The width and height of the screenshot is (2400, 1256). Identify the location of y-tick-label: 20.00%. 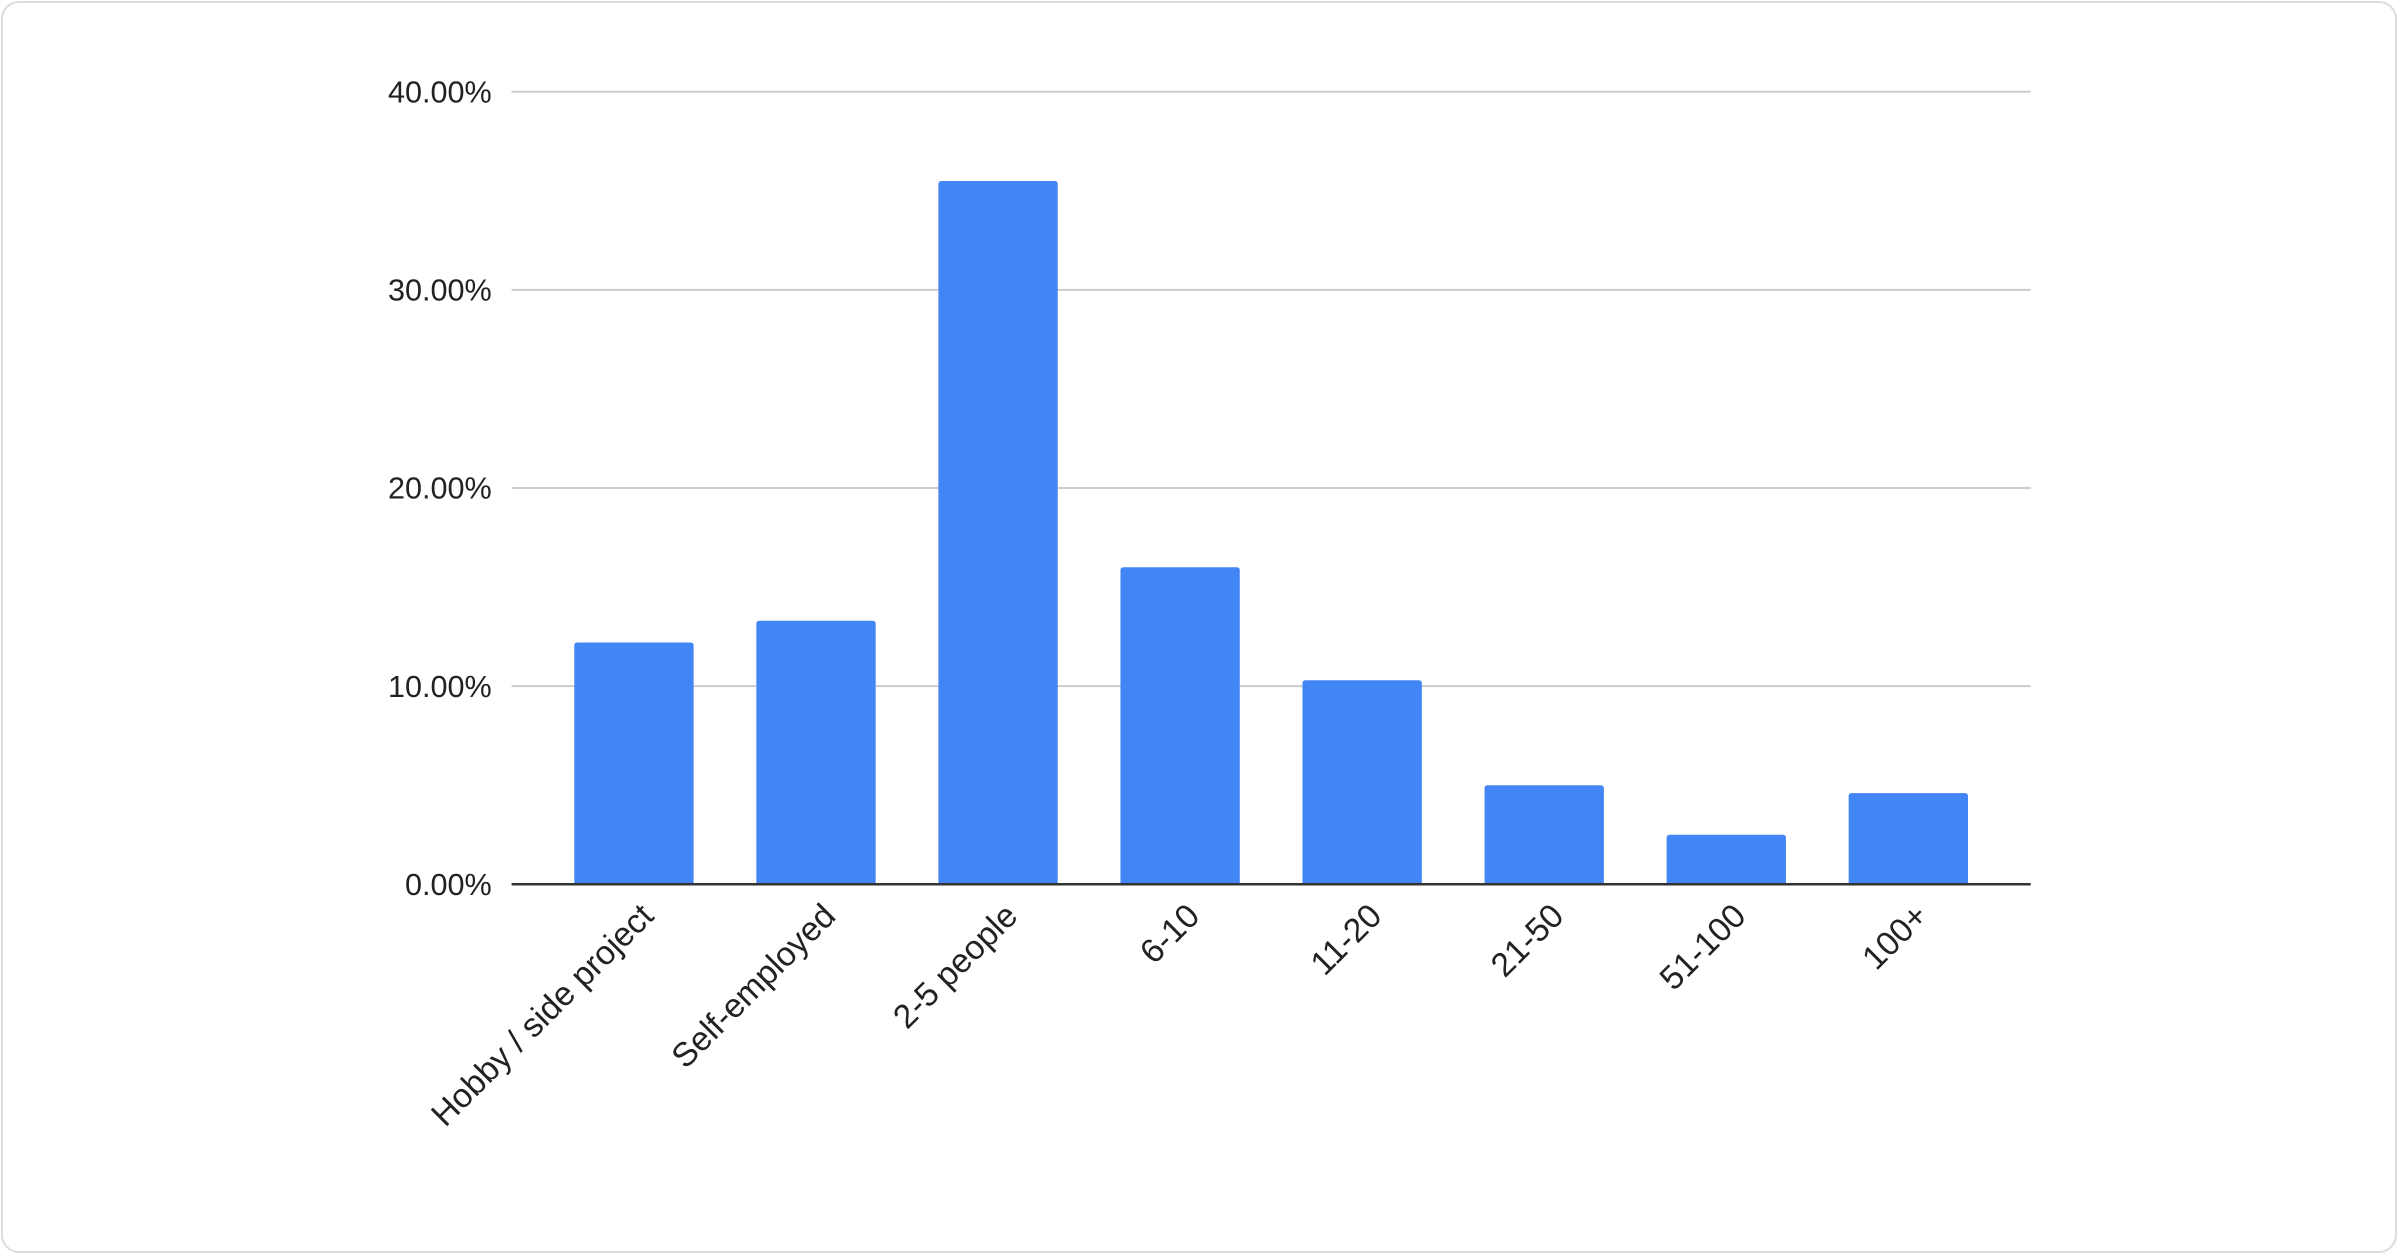
(440, 489).